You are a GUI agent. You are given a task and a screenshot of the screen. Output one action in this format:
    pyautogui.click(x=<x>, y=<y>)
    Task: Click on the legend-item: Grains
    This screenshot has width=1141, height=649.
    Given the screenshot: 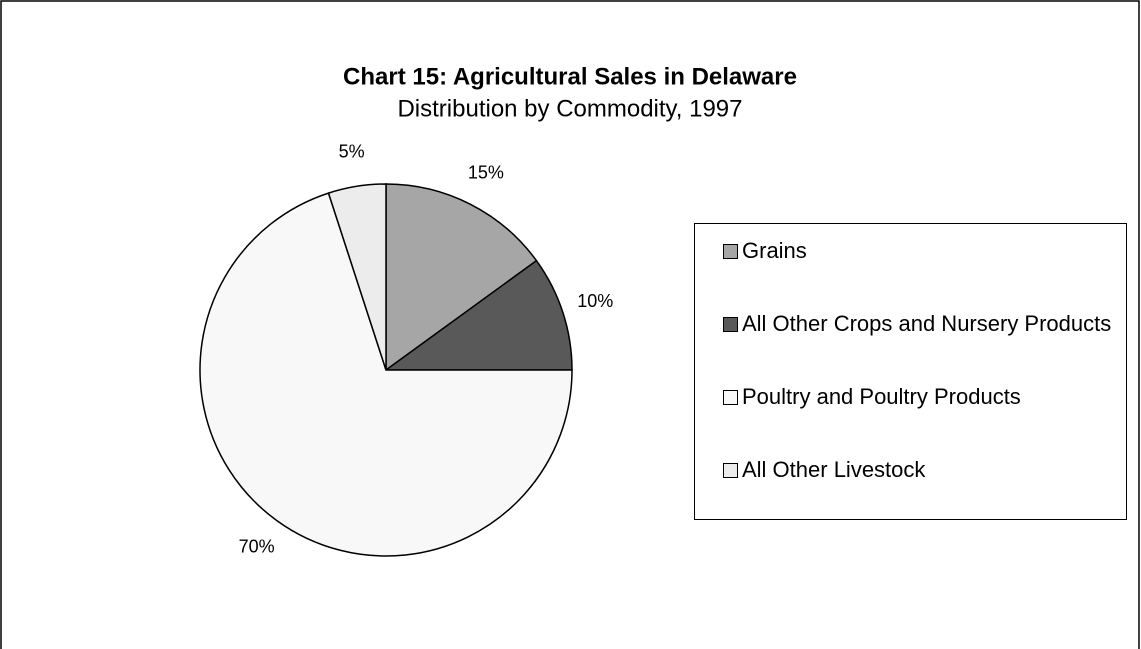 What is the action you would take?
    pyautogui.click(x=920, y=251)
    